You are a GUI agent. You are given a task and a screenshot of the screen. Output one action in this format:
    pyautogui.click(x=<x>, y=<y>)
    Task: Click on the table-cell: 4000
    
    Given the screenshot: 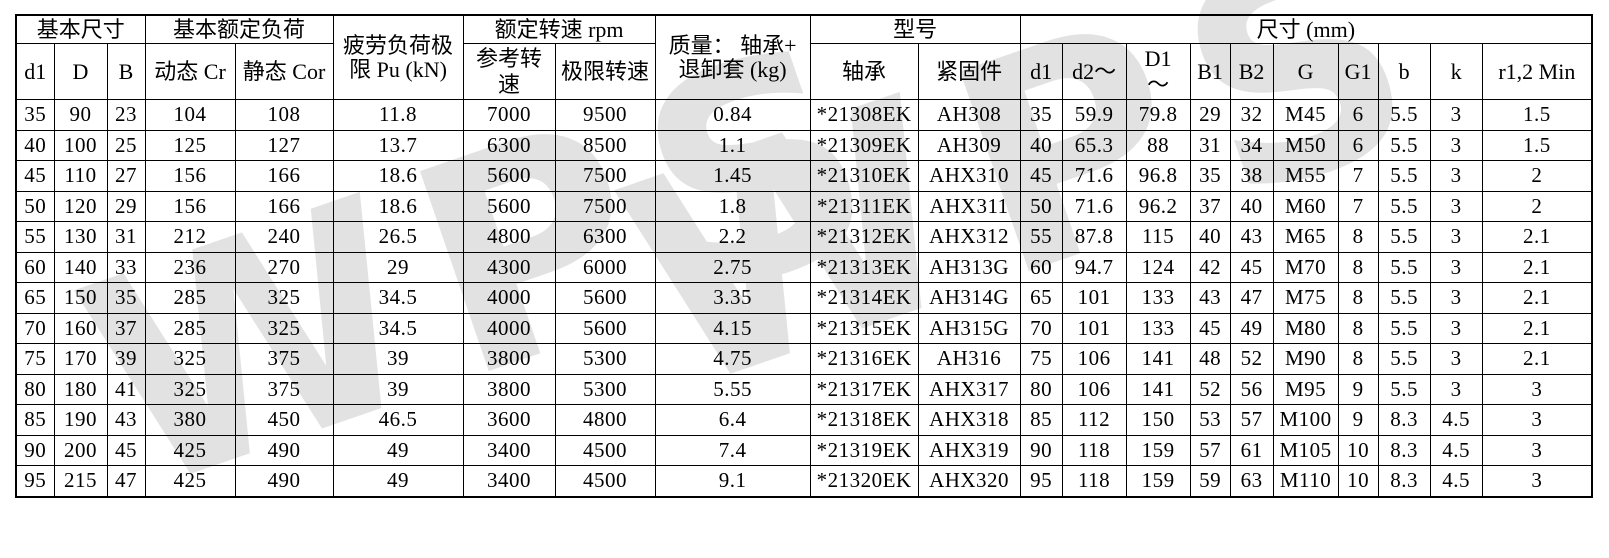 What is the action you would take?
    pyautogui.click(x=509, y=328)
    